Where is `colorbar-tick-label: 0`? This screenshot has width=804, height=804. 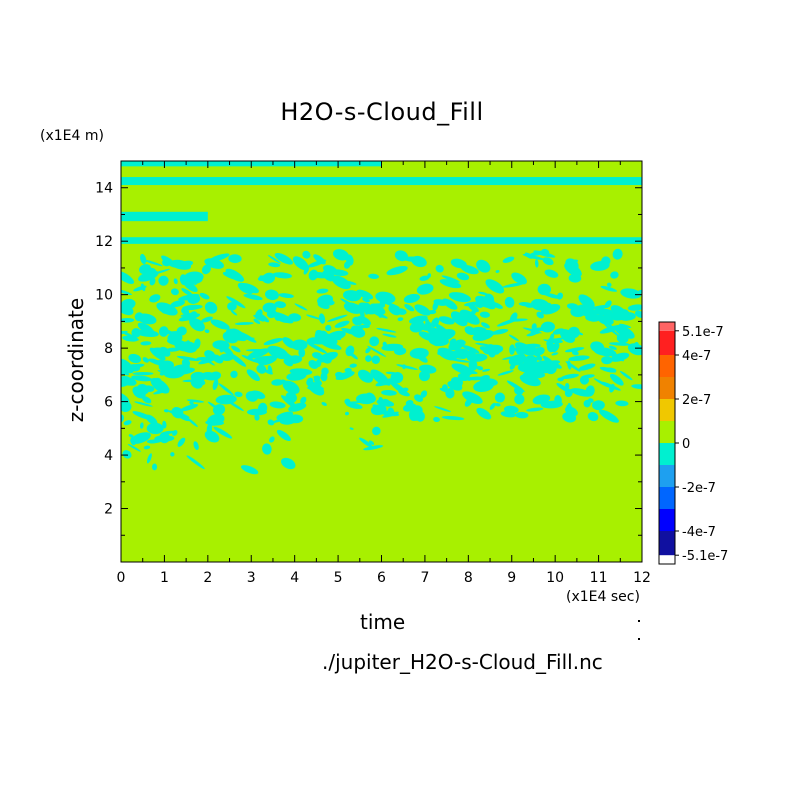
colorbar-tick-label: 0 is located at coordinates (686, 444).